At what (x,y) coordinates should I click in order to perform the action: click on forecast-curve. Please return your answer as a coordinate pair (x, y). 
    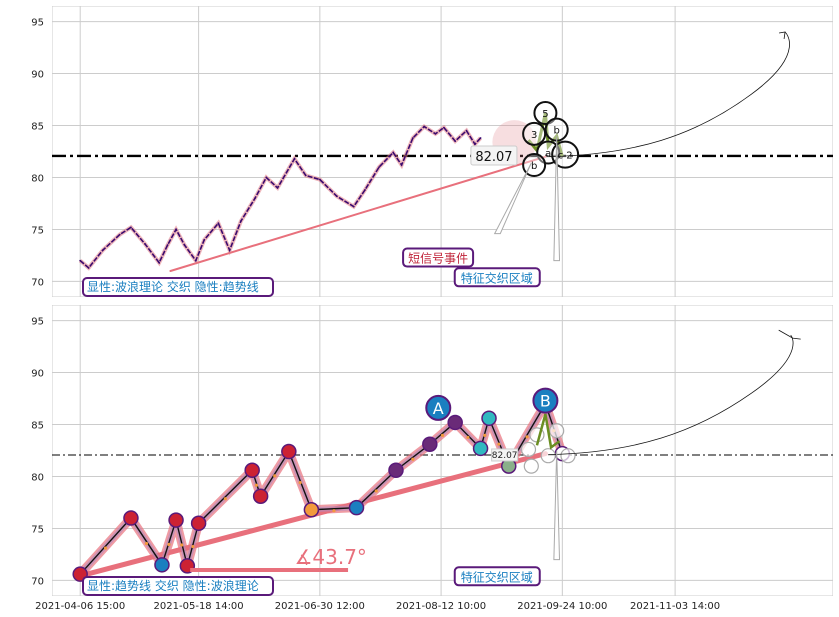
    Looking at the image, I should click on (669, 94).